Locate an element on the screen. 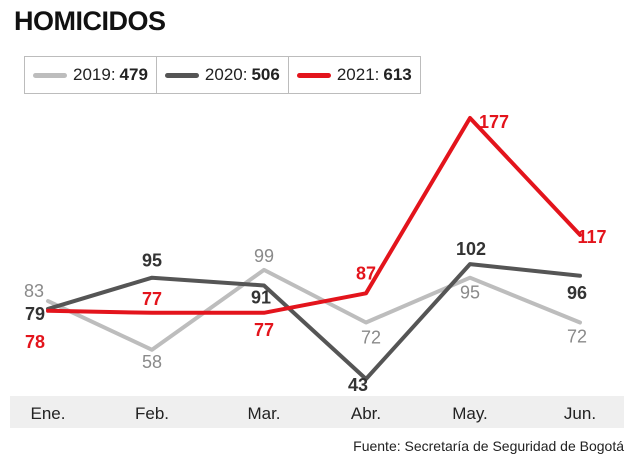 The image size is (638, 465). x-tick-label: Jun. is located at coordinates (580, 413).